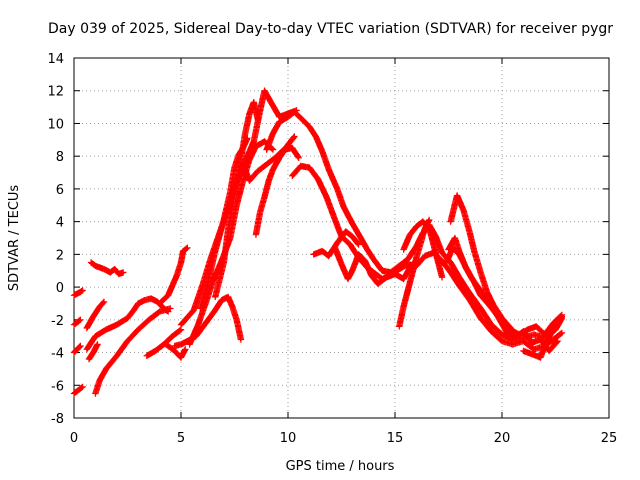  What do you see at coordinates (60, 157) in the screenshot?
I see `y-tick-label: 8` at bounding box center [60, 157].